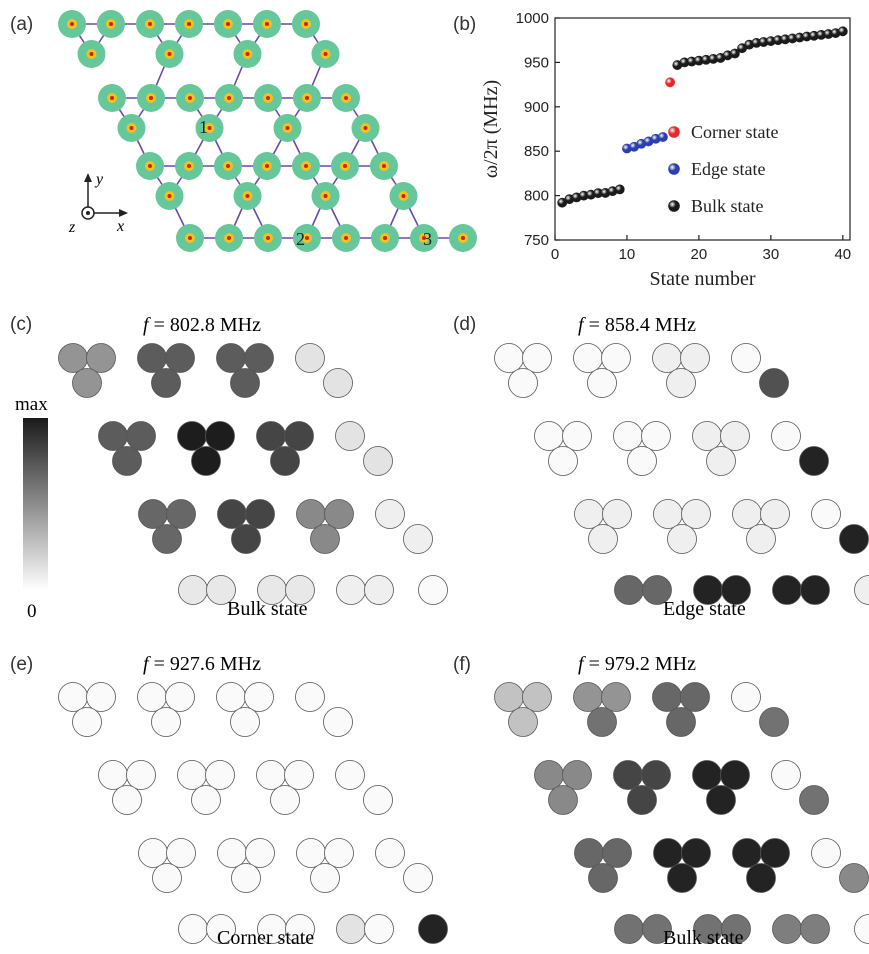 The height and width of the screenshot is (954, 869). What do you see at coordinates (32, 611) in the screenshot?
I see `colorbar-min-label: 0` at bounding box center [32, 611].